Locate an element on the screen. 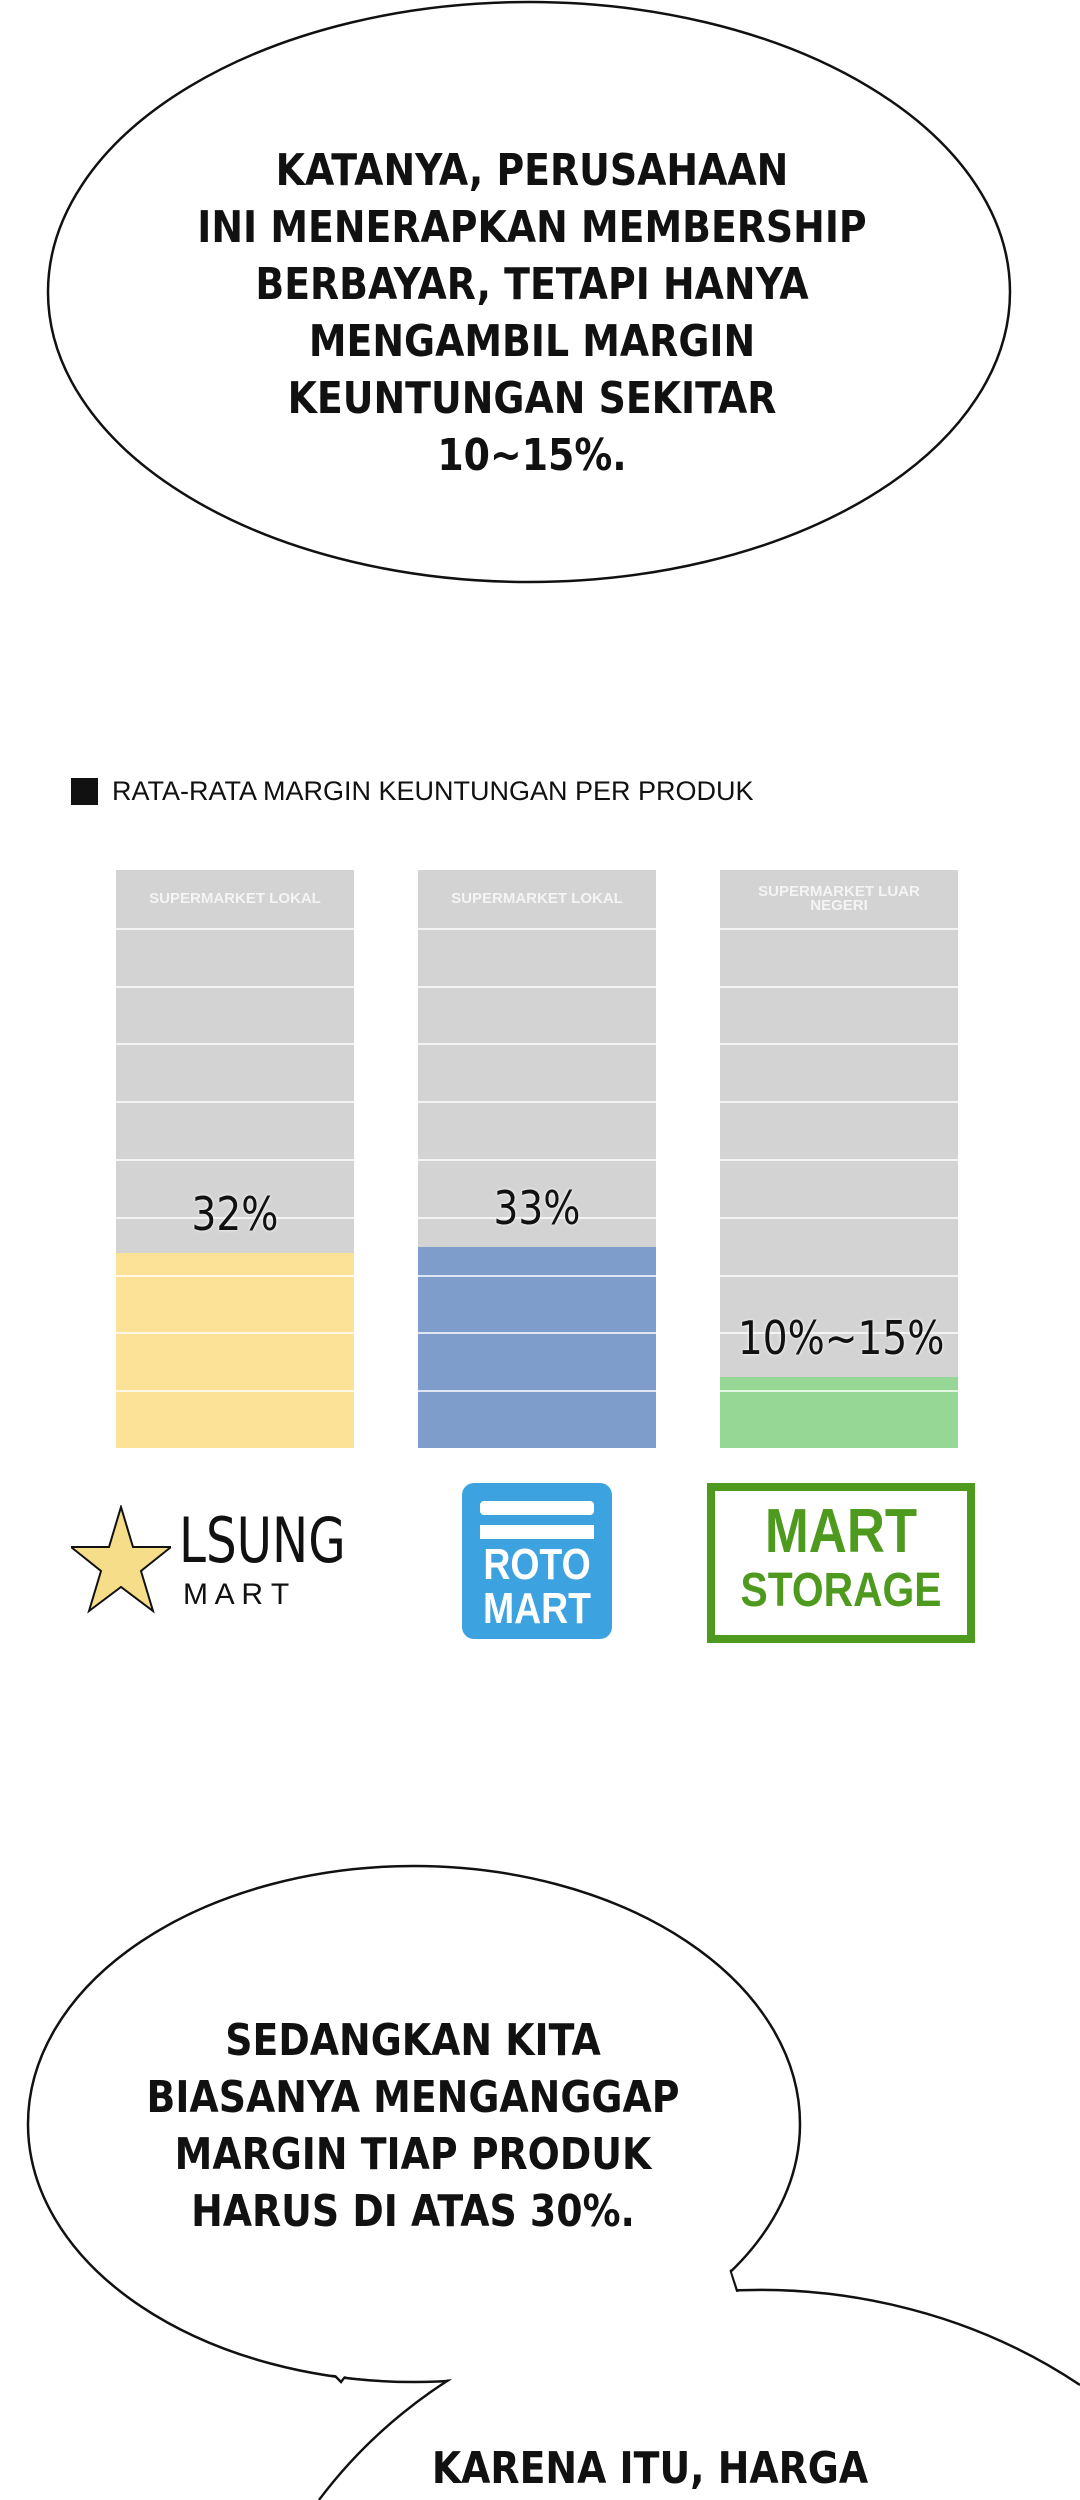  star-icon is located at coordinates (121, 1559).